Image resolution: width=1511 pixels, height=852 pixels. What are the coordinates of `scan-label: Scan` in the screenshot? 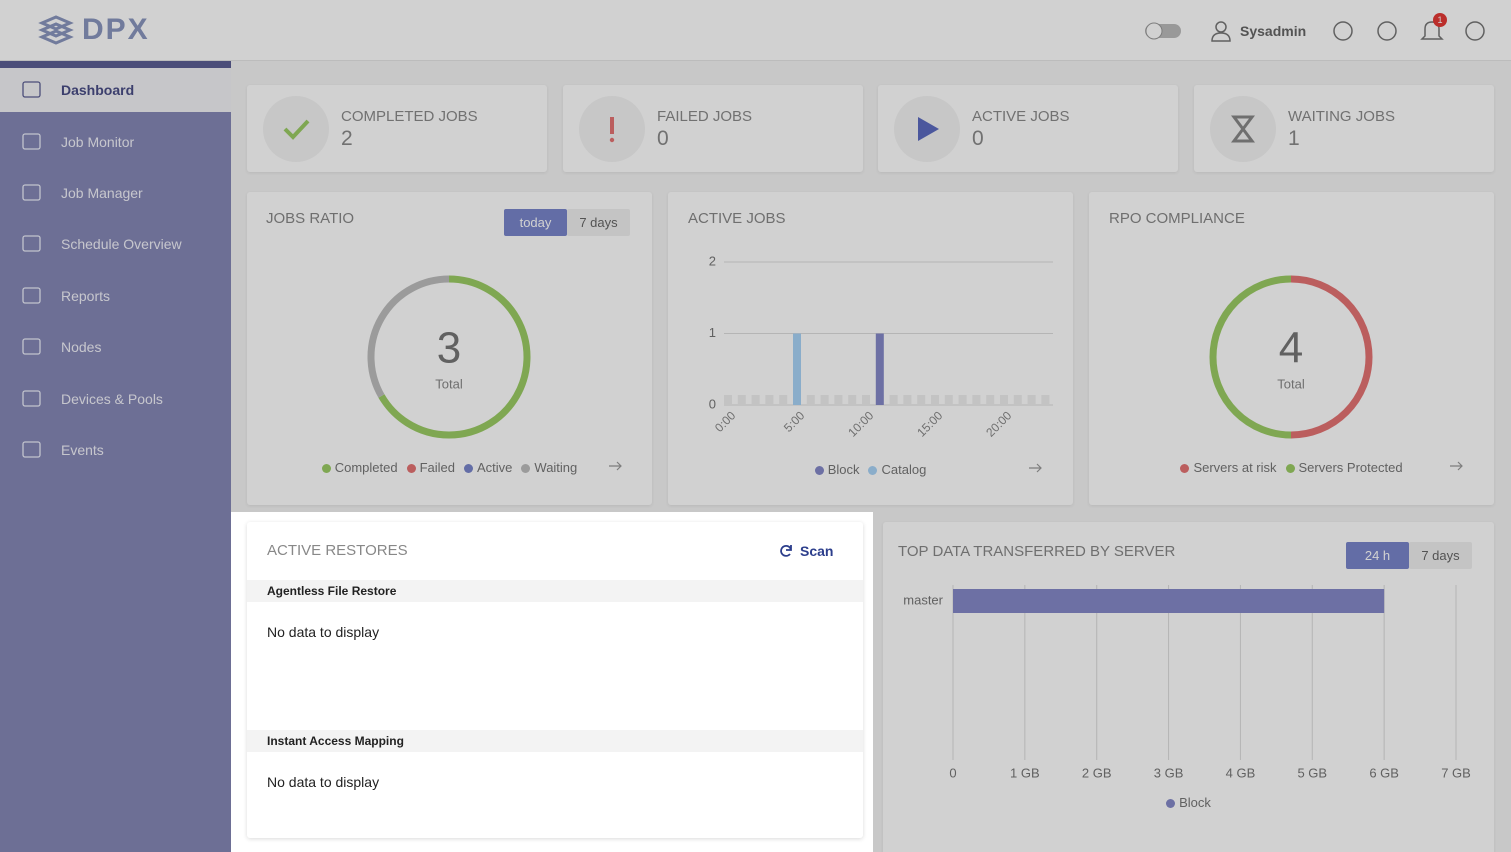 It's located at (817, 551).